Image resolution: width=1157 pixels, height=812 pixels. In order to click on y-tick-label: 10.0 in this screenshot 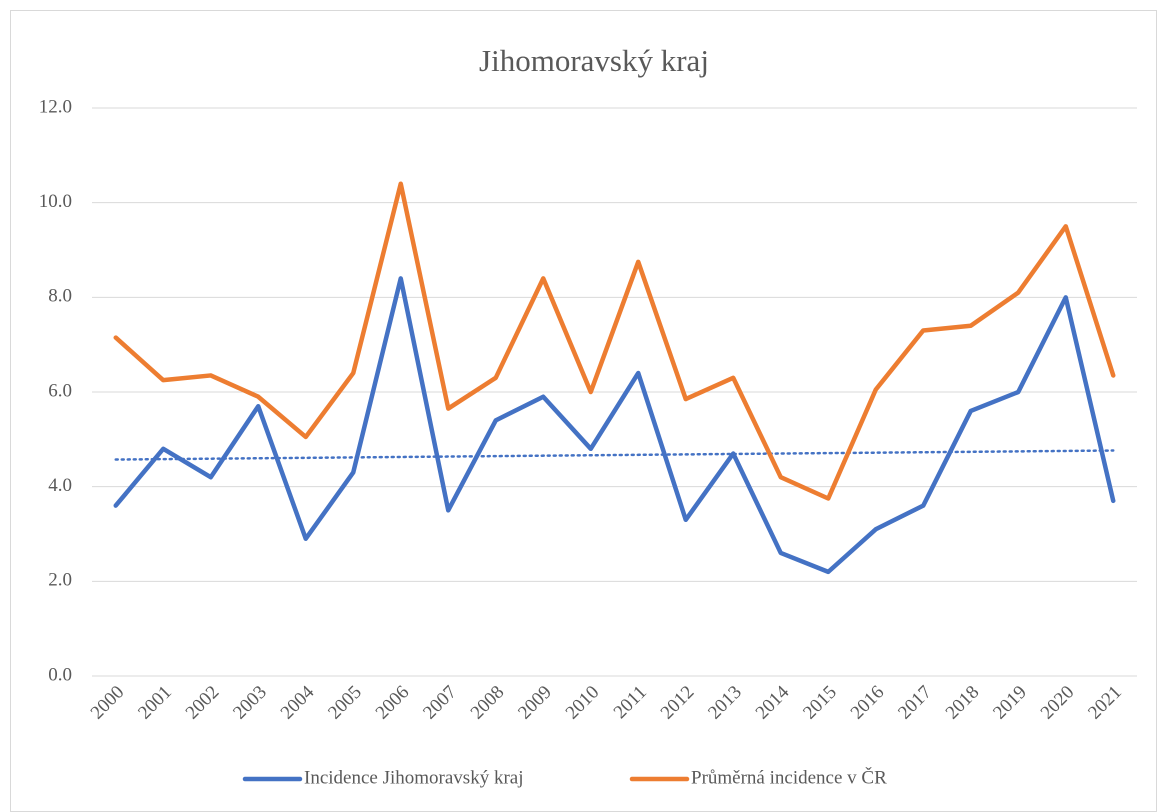, I will do `click(55, 201)`.